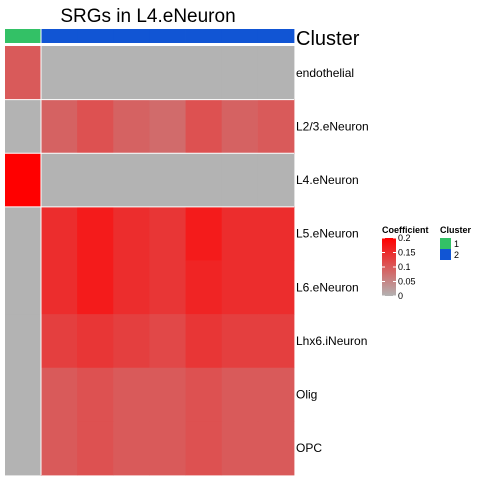 This screenshot has height=480, width=480. I want to click on coefficient-ticks: 0.2 0.15 0.1 0.05 0, so click(399, 267).